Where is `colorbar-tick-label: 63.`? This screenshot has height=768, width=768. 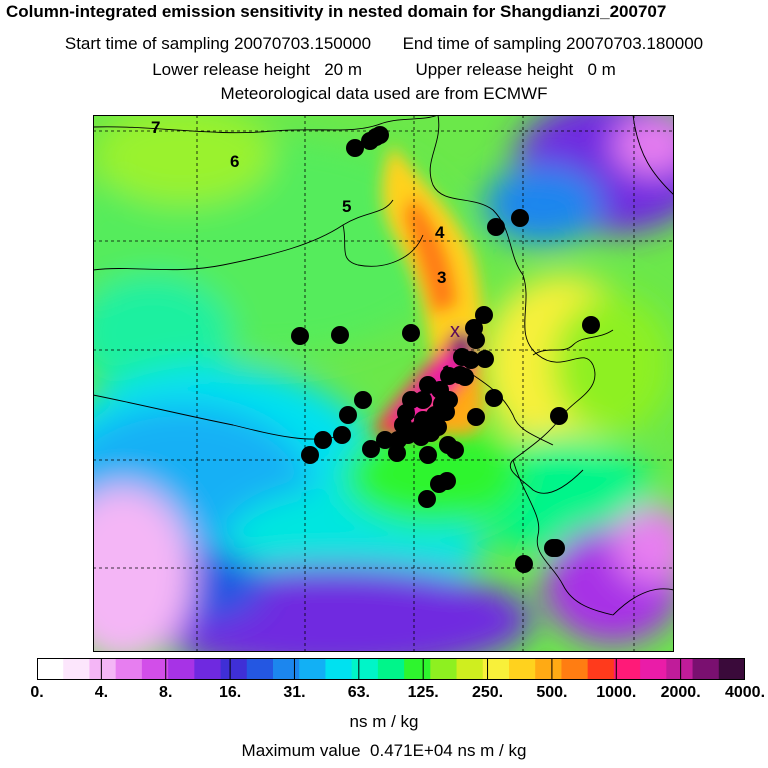
colorbar-tick-label: 63. is located at coordinates (358, 692).